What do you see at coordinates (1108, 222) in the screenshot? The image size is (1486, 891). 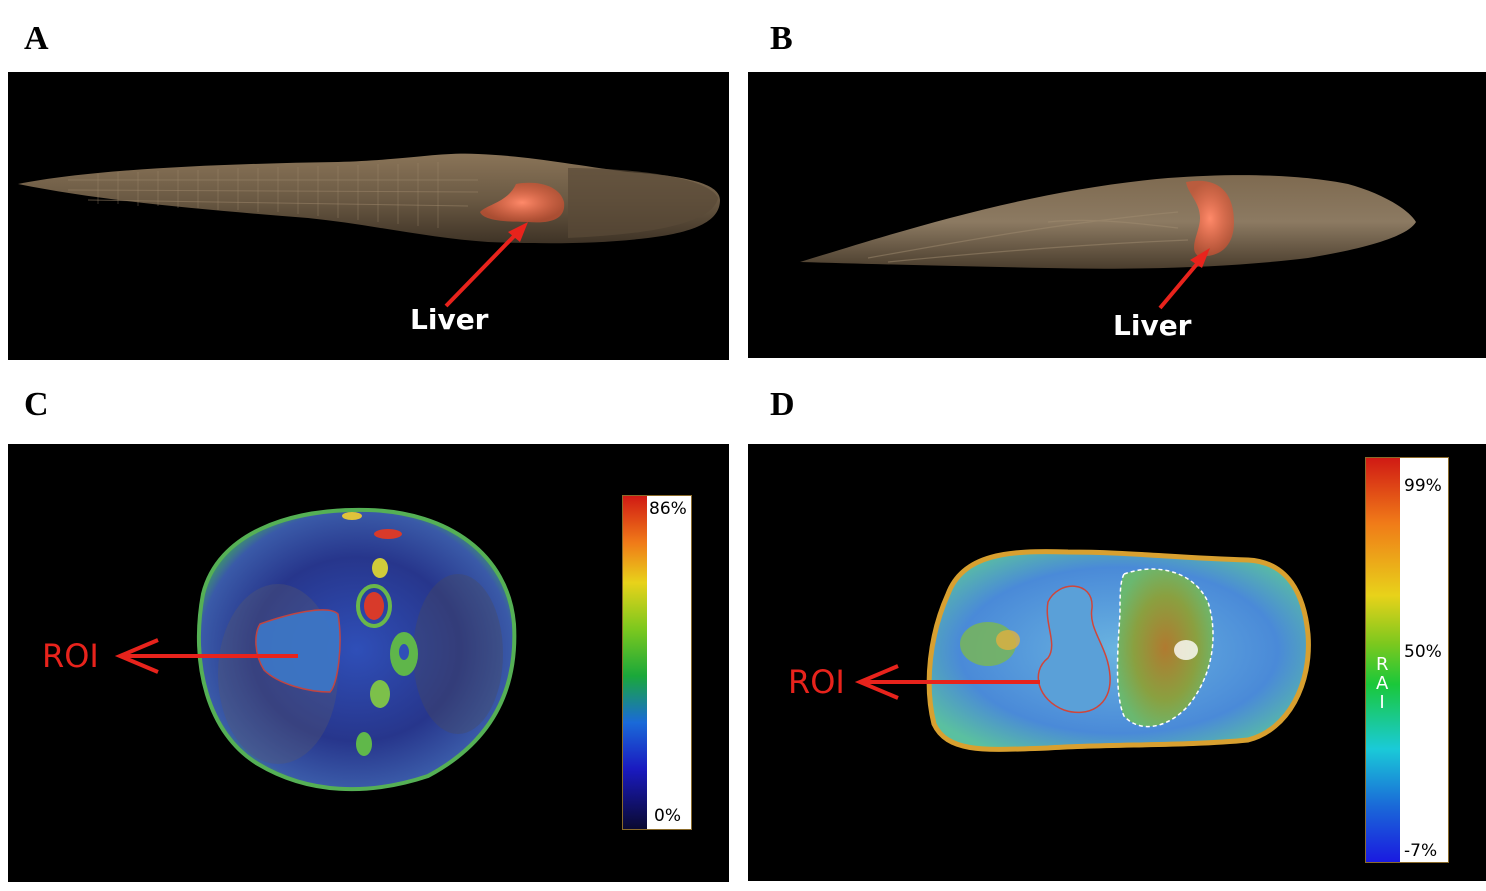 I see `fish-body` at bounding box center [1108, 222].